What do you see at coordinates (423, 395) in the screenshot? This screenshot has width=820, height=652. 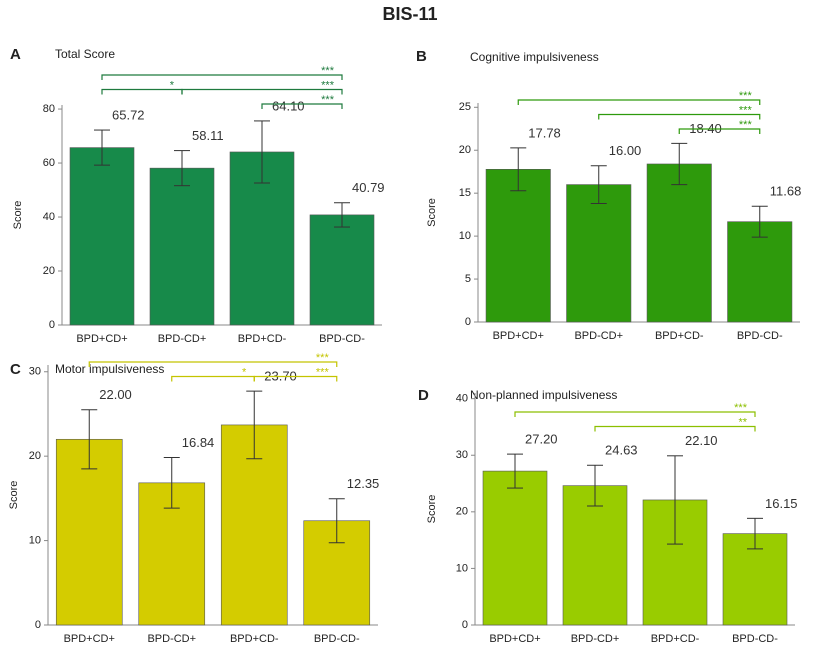 I see `panel-label: D` at bounding box center [423, 395].